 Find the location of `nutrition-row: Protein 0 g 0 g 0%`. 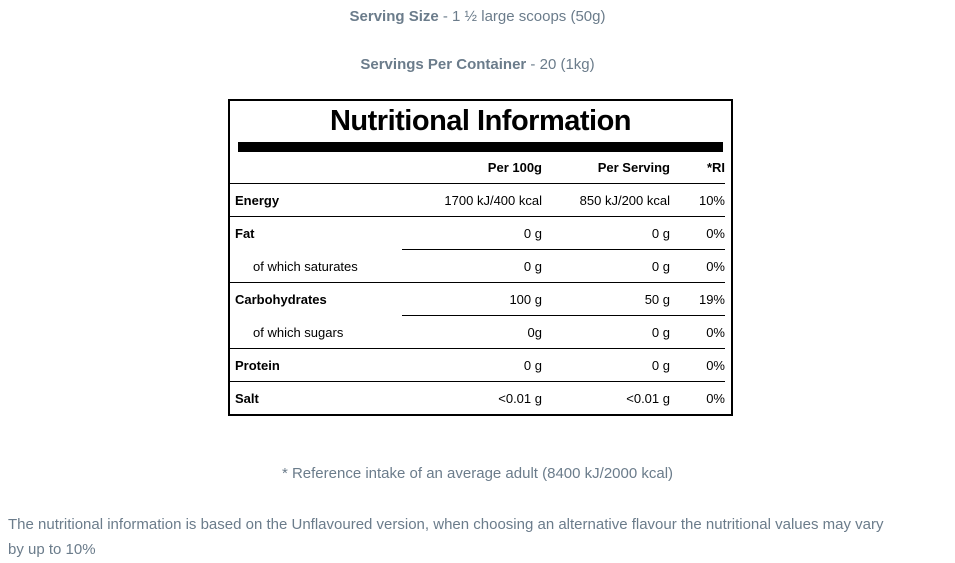

nutrition-row: Protein 0 g 0 g 0% is located at coordinates (480, 365).